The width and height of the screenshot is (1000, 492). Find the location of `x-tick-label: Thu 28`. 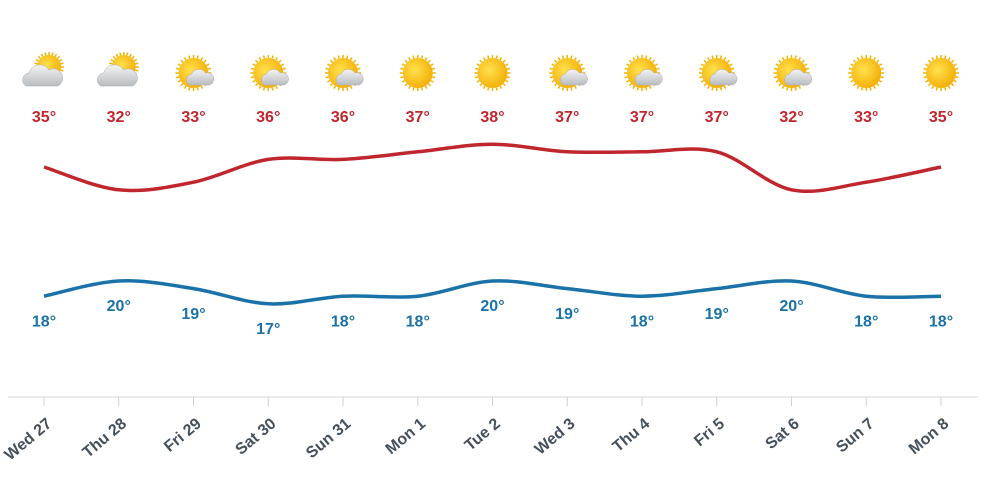

x-tick-label: Thu 28 is located at coordinates (105, 438).